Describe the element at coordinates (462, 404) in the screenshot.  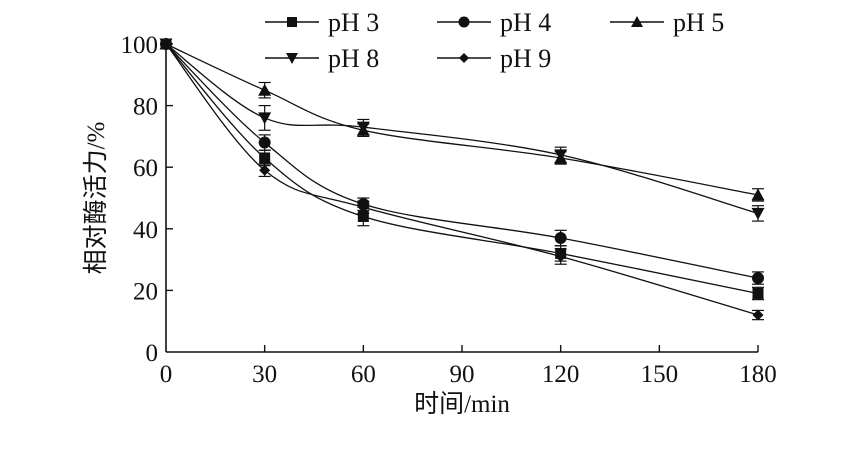
I see `x-axis-label: 时间/min` at that location.